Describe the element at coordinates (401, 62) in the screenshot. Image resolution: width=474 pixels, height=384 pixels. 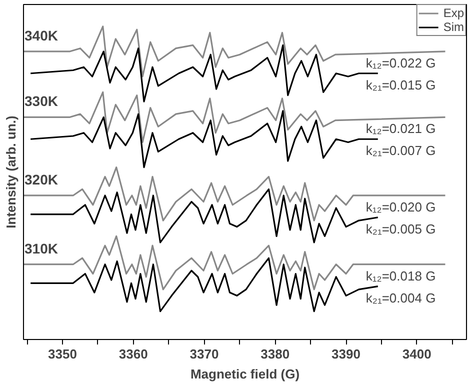
I see `annotation: k₁₂=0.022 G` at that location.